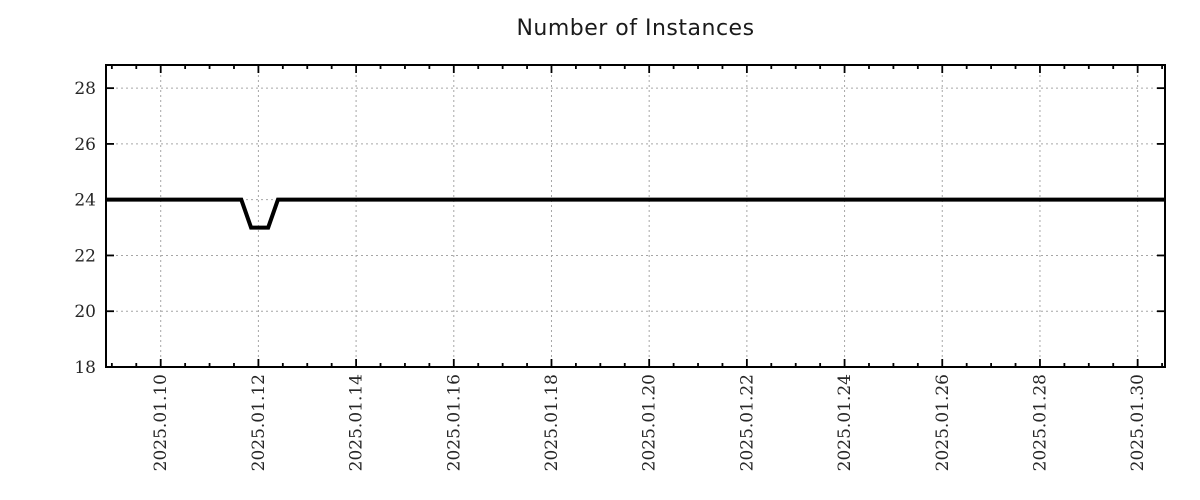 The image size is (1200, 500). Describe the element at coordinates (85, 312) in the screenshot. I see `y-tick-label: 20` at that location.